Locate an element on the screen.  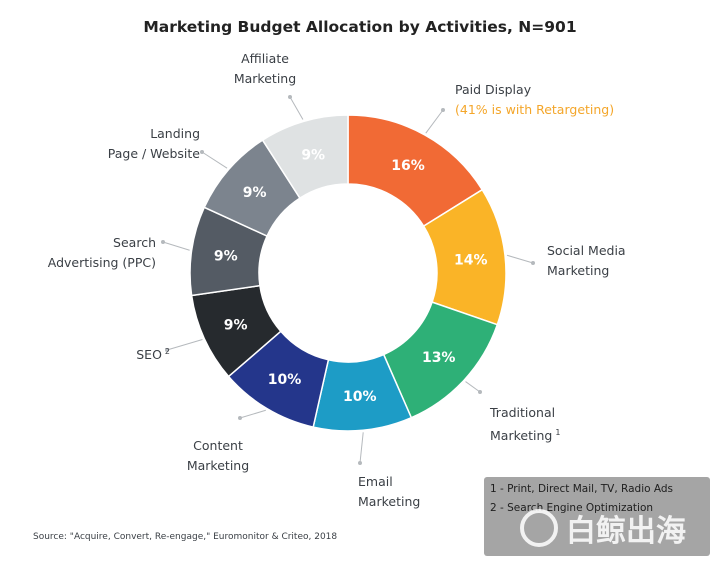
label-traditional: Traditional Marketing 1 is located at coordinates (525, 424).